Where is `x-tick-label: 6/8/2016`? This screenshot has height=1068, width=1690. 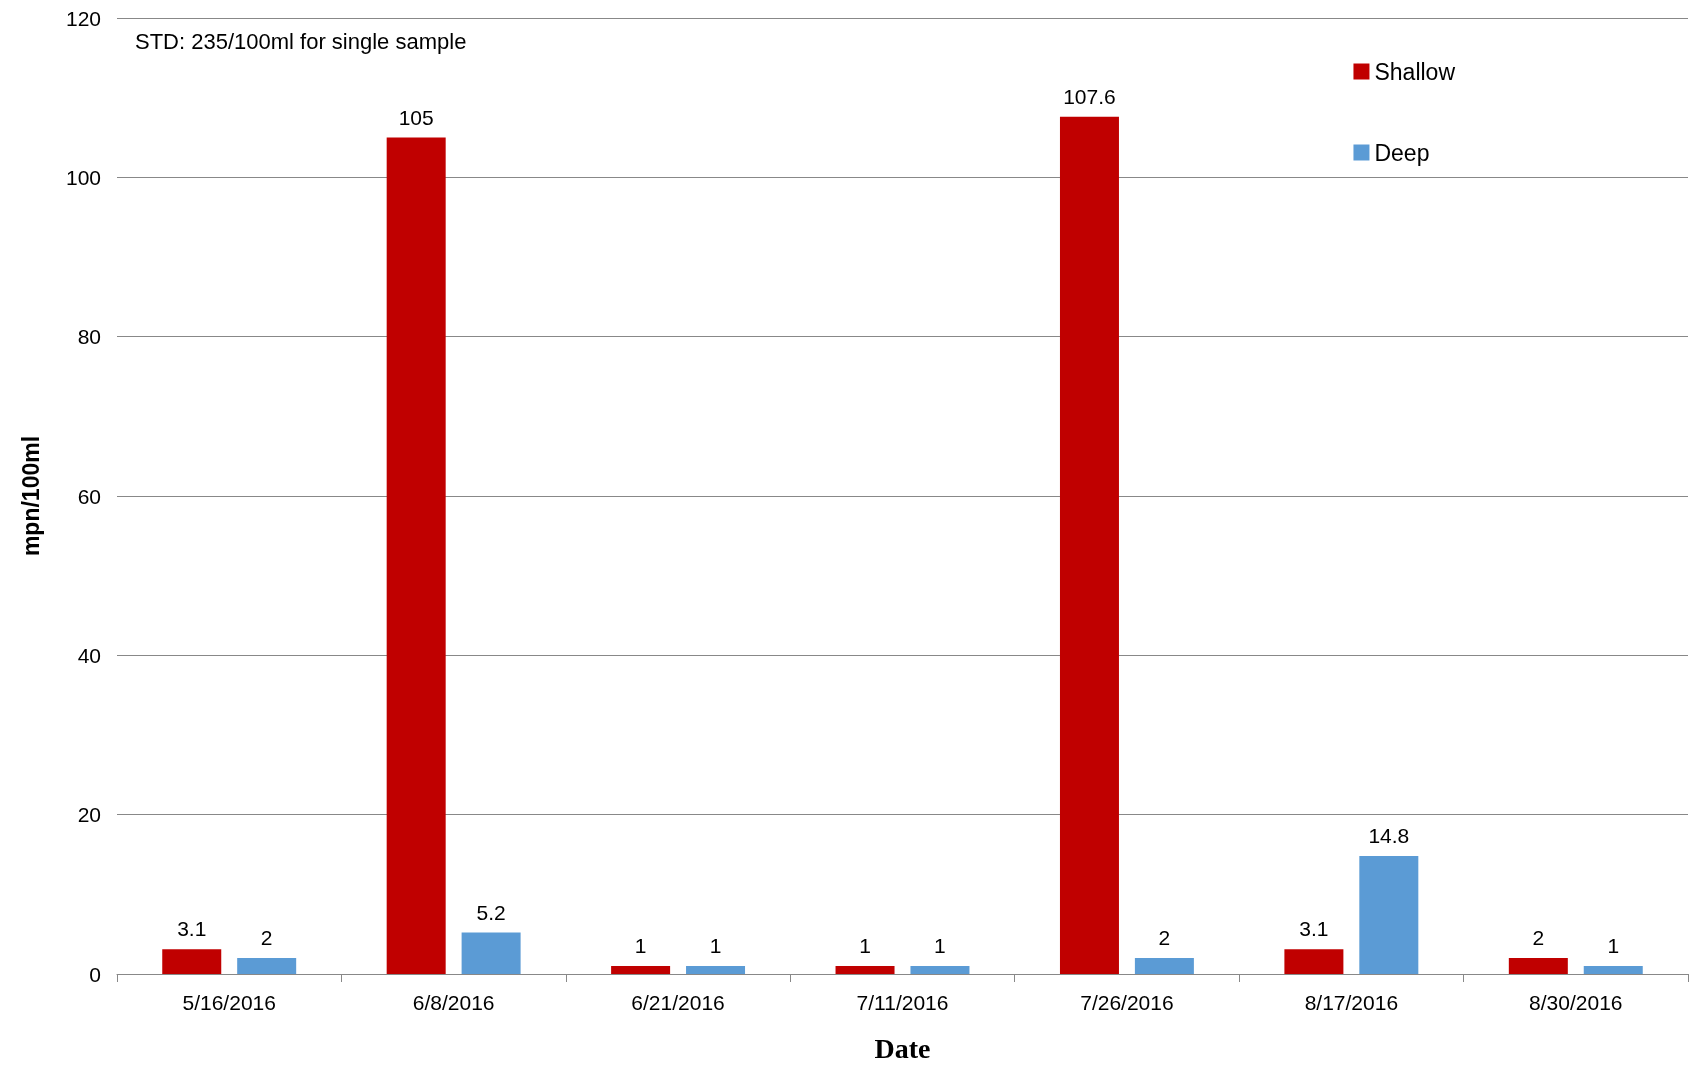 x-tick-label: 6/8/2016 is located at coordinates (453, 1002).